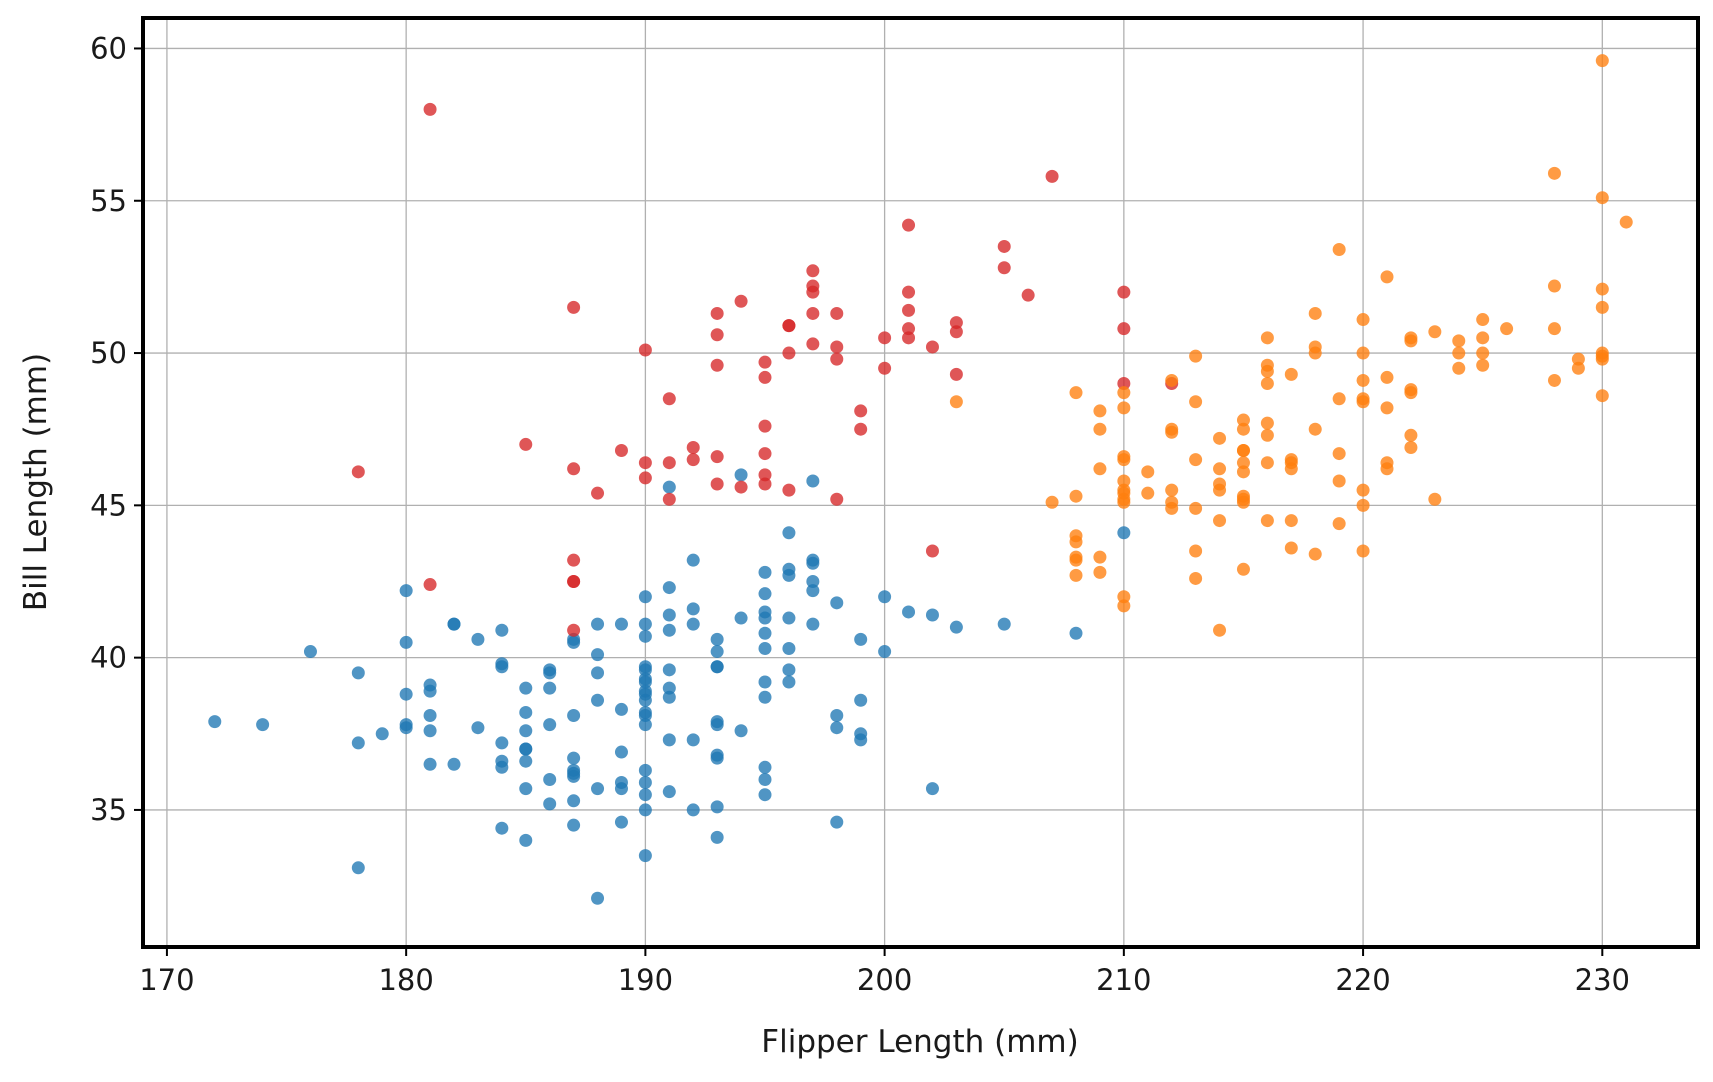 The height and width of the screenshot is (1082, 1713). Describe the element at coordinates (166, 980) in the screenshot. I see `x-tick-label: 170` at that location.